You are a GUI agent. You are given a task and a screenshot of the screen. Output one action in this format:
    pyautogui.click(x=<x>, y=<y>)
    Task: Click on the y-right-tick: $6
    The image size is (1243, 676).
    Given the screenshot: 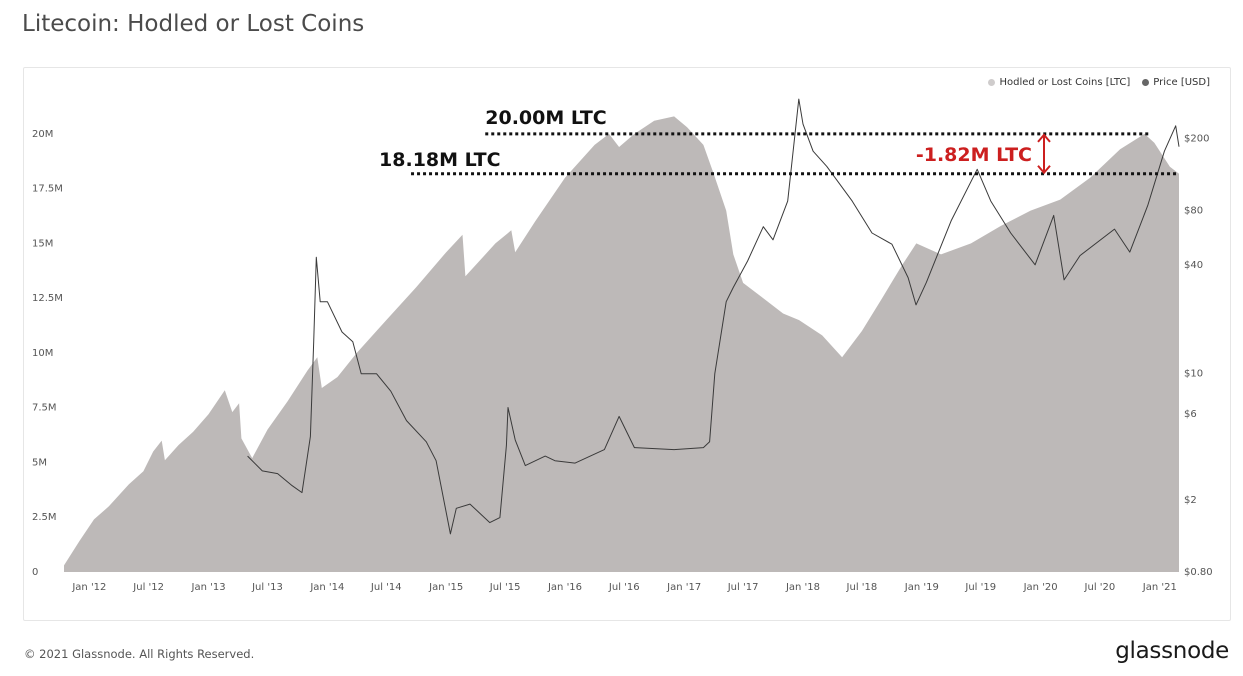 What is the action you would take?
    pyautogui.click(x=1190, y=414)
    